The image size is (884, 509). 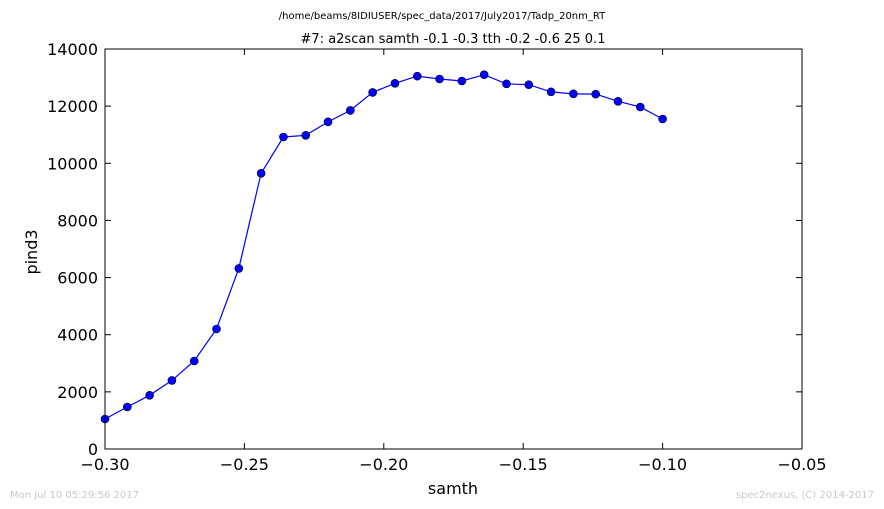 What do you see at coordinates (453, 488) in the screenshot?
I see `x-axis-label: samth` at bounding box center [453, 488].